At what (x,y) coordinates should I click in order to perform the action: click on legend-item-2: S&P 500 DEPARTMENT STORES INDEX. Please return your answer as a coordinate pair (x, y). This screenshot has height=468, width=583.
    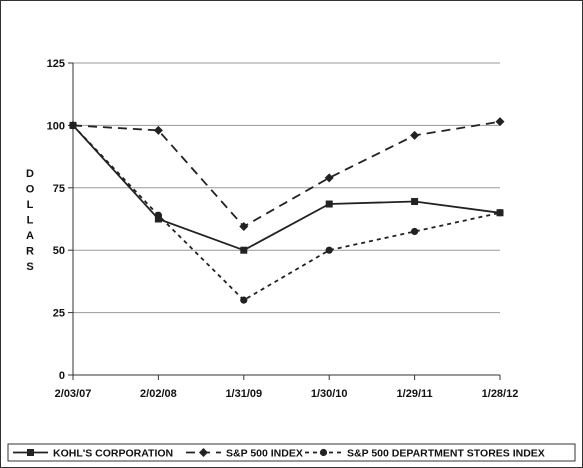
    Looking at the image, I should click on (425, 454).